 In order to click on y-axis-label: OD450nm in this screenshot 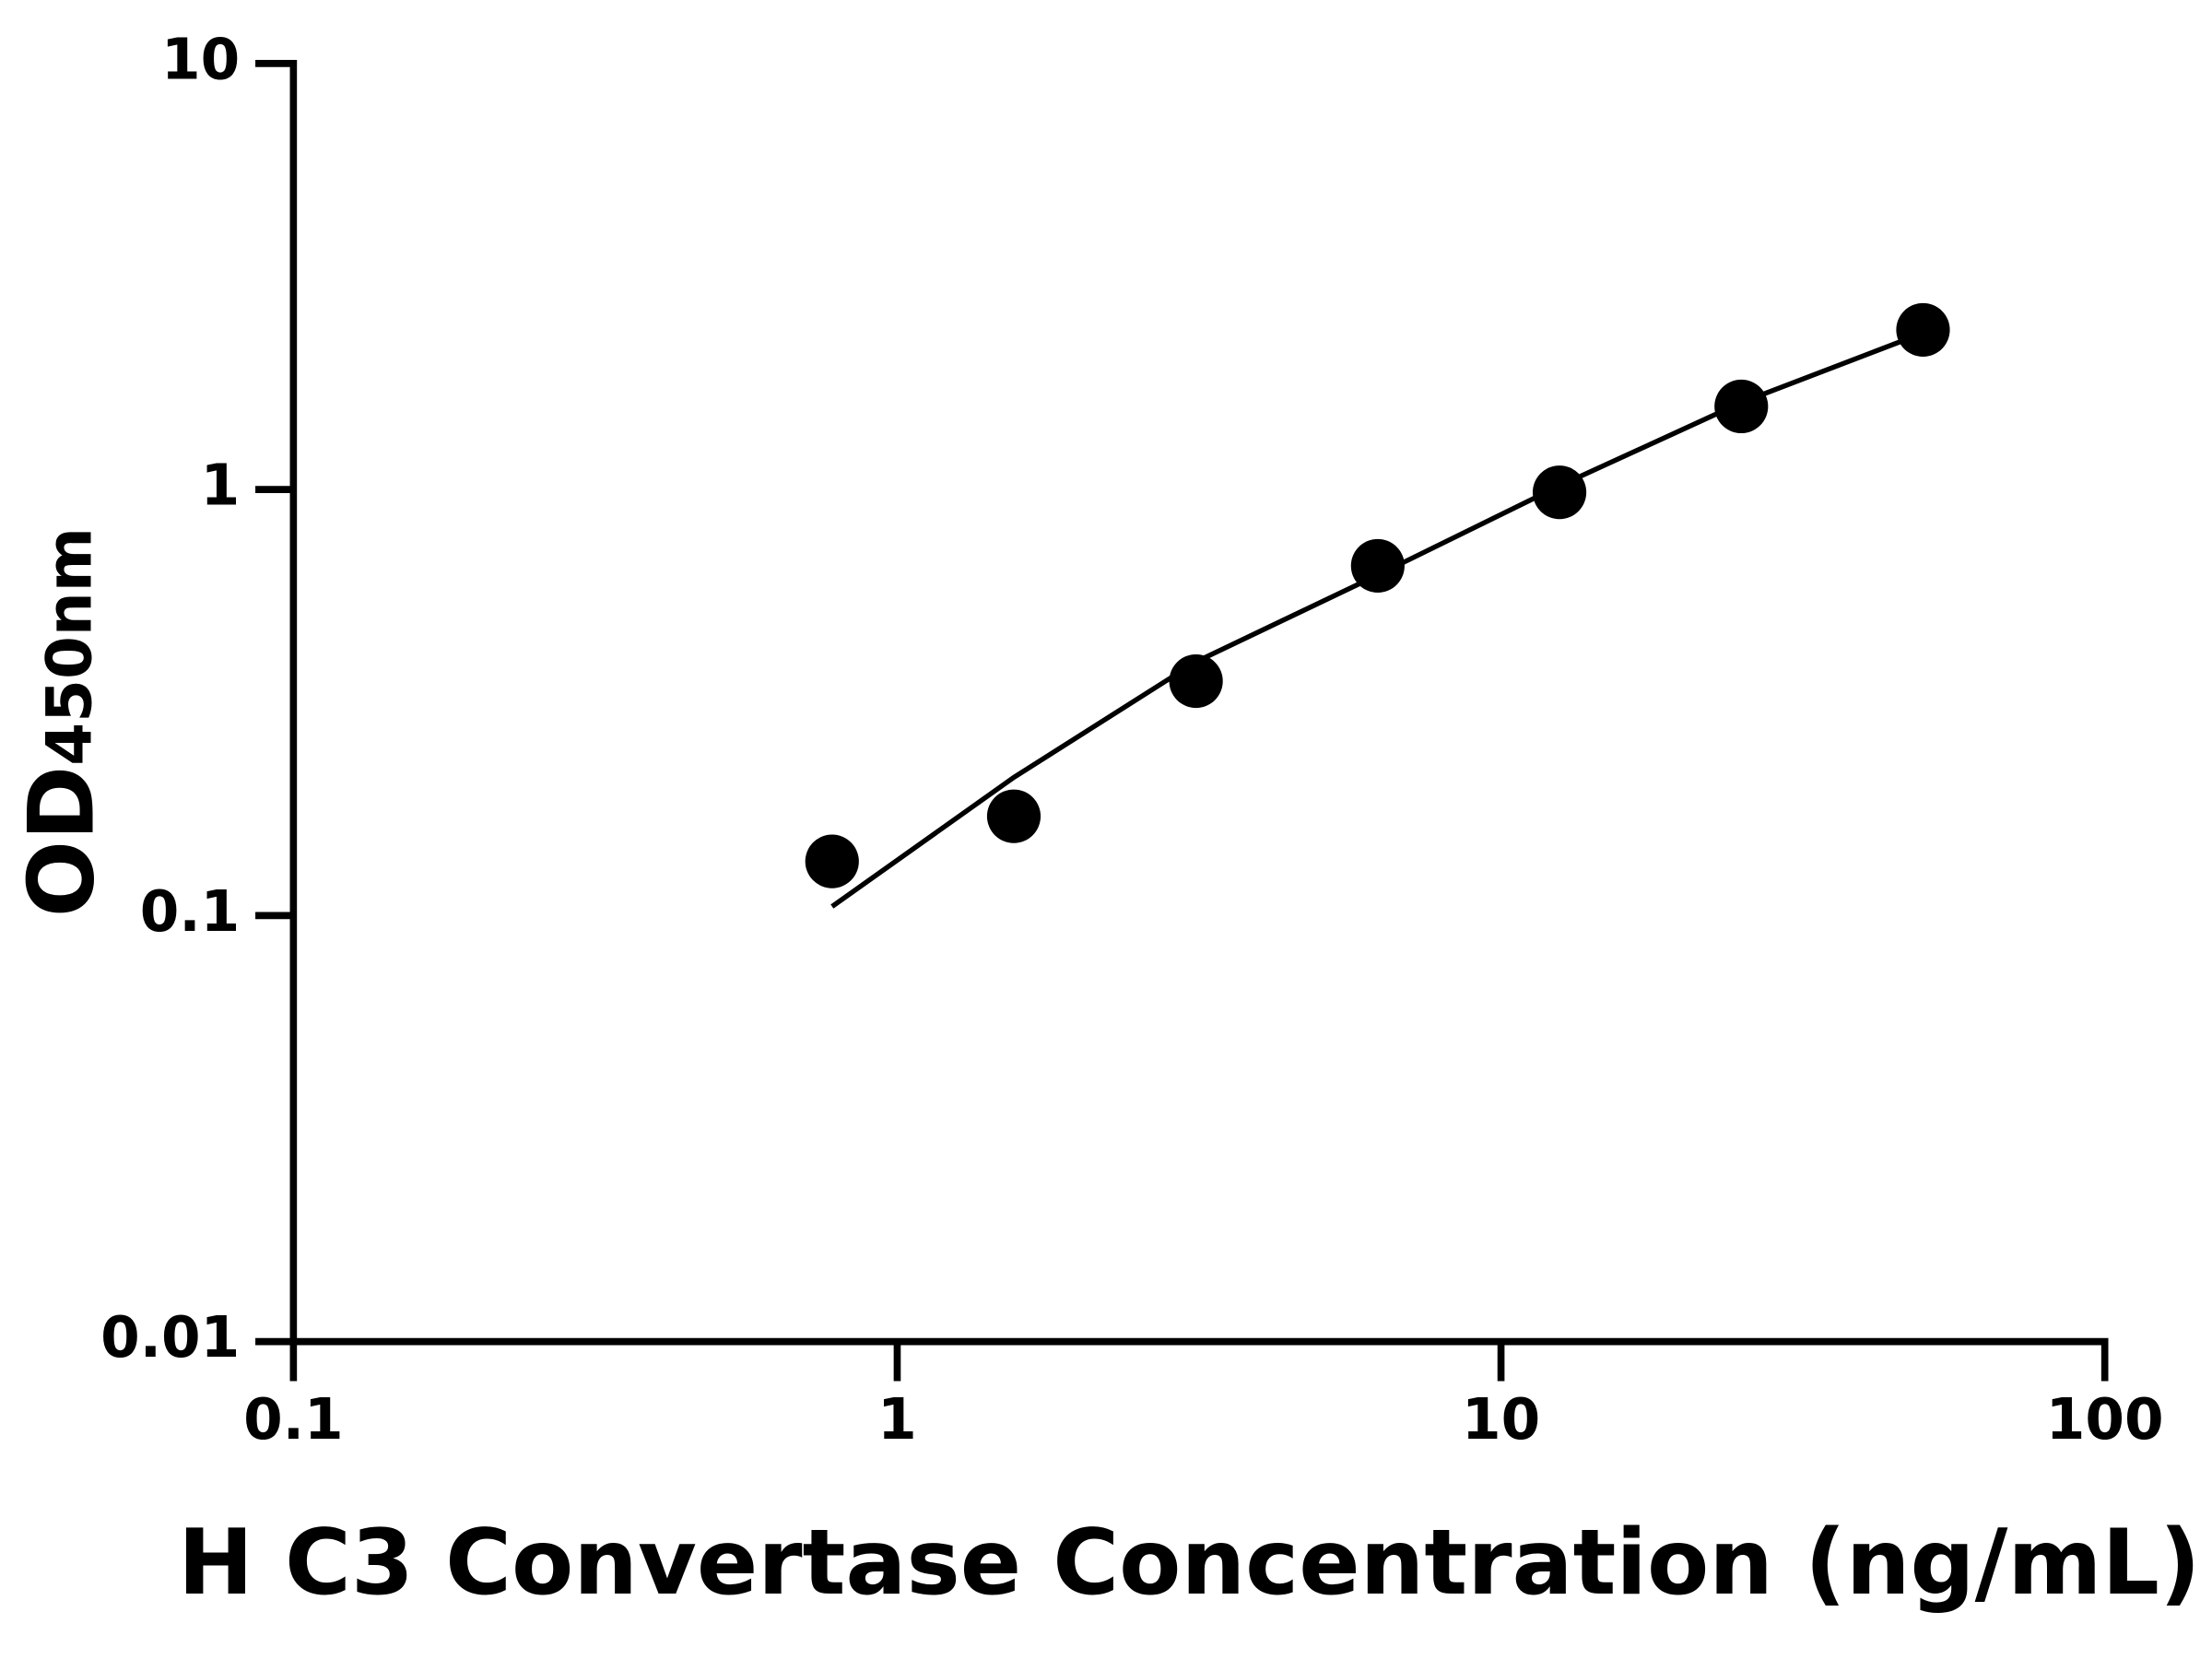, I will do `click(61, 722)`.